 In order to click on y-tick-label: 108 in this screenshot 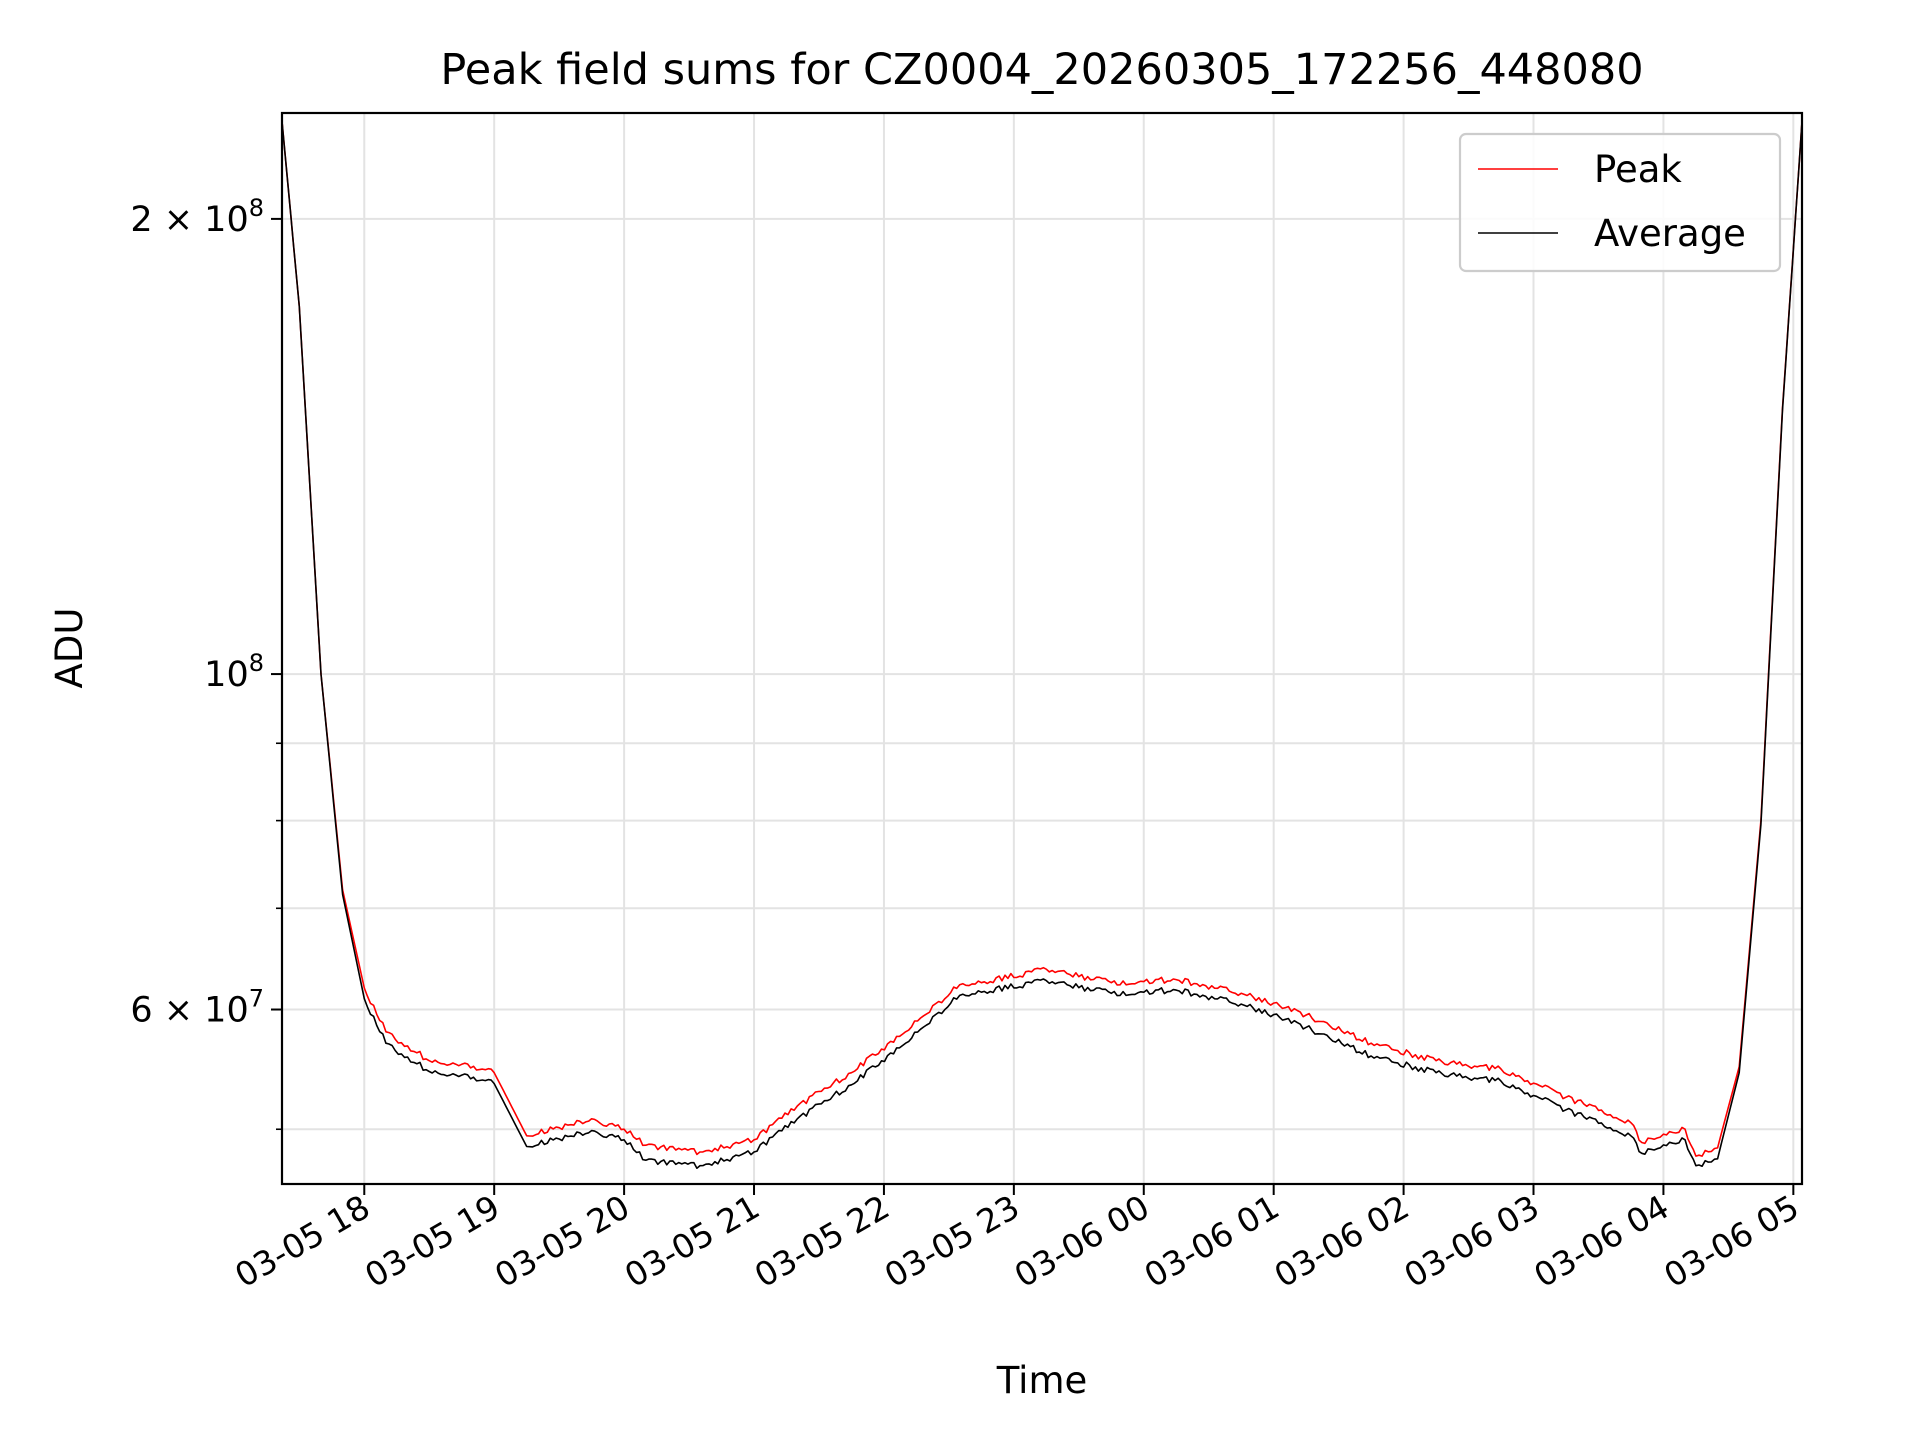, I will do `click(234, 672)`.